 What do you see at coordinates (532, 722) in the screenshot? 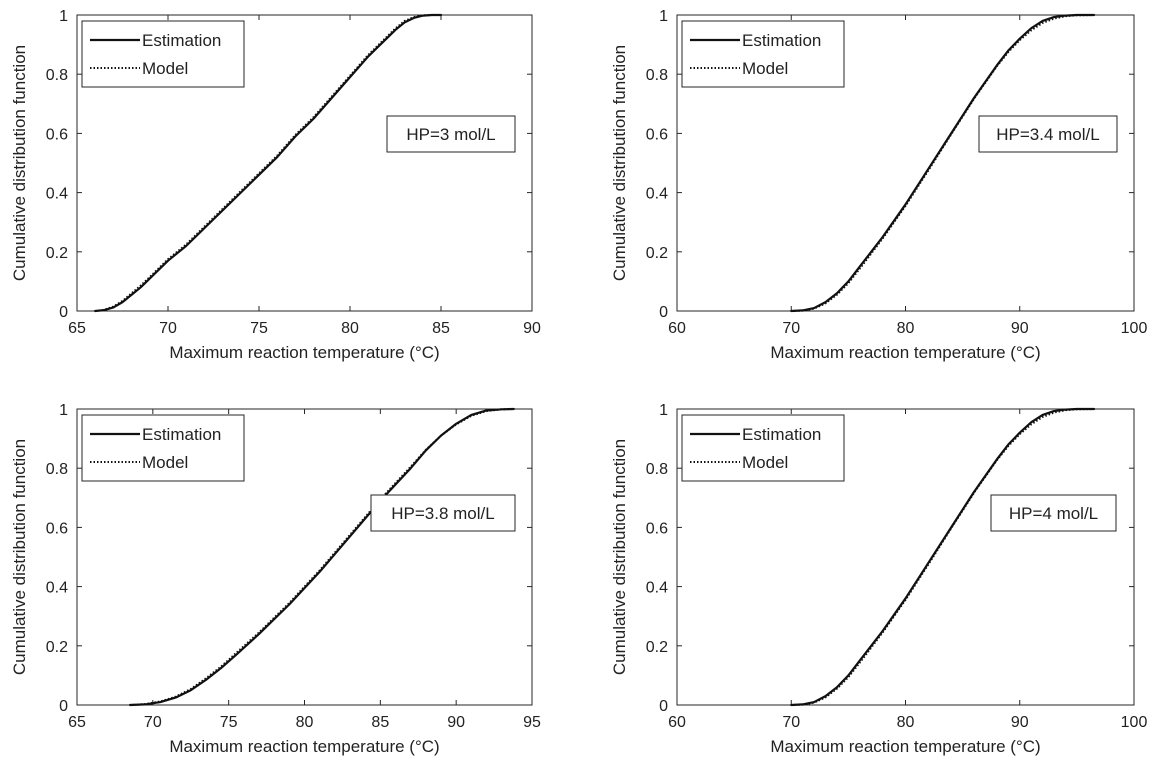
I see `x-tick-label: 95` at bounding box center [532, 722].